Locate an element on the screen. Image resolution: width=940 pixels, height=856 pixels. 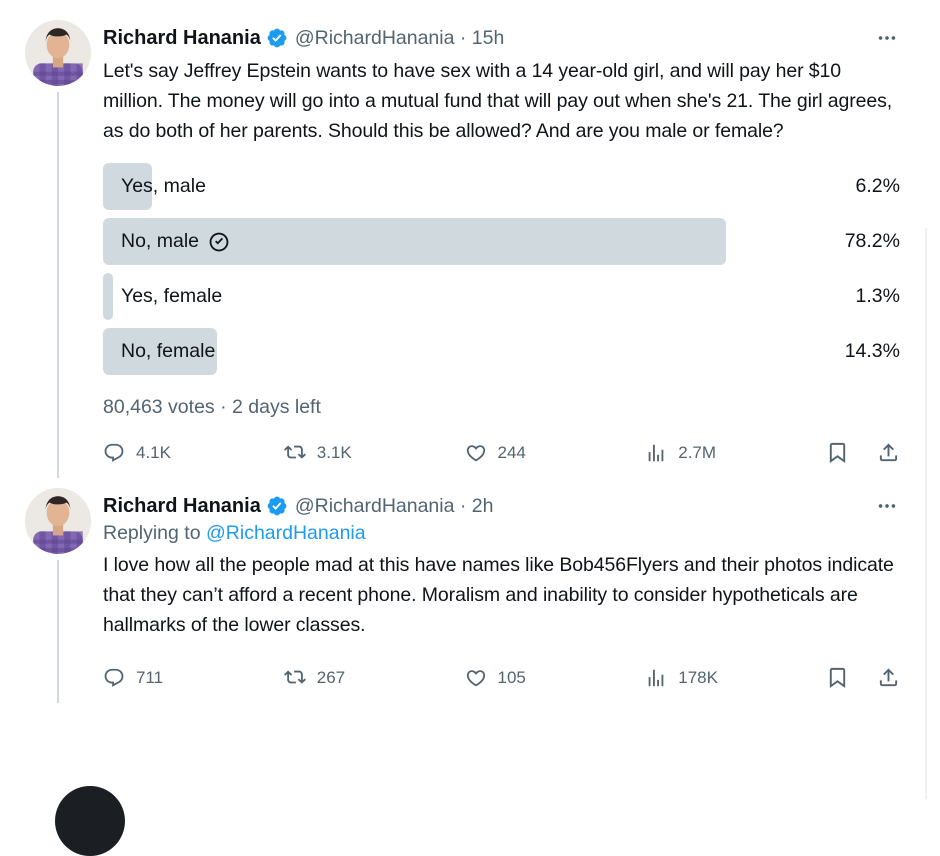
poll-option-yes-male: Yes, male 6.2% is located at coordinates (501, 186).